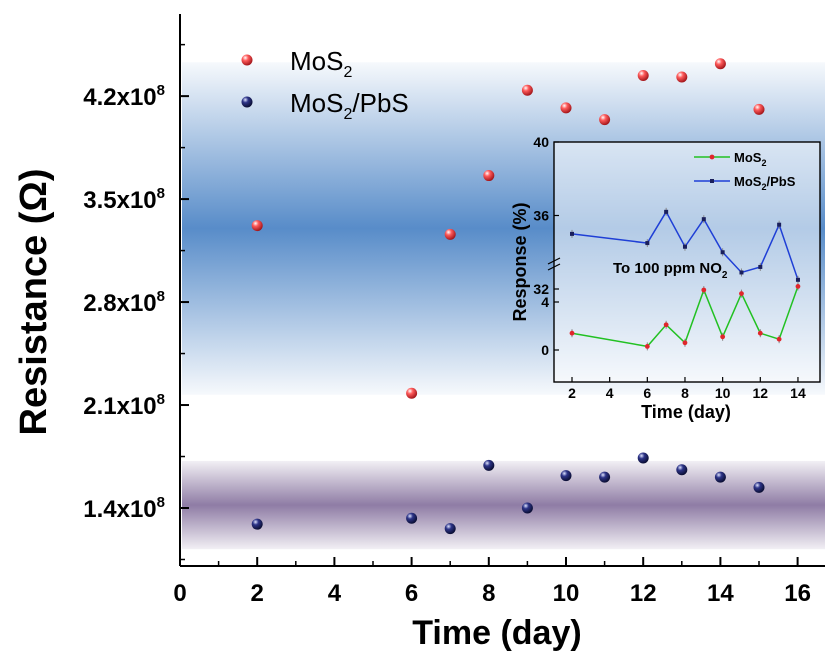  I want to click on legend-marker-mos2, so click(247, 60).